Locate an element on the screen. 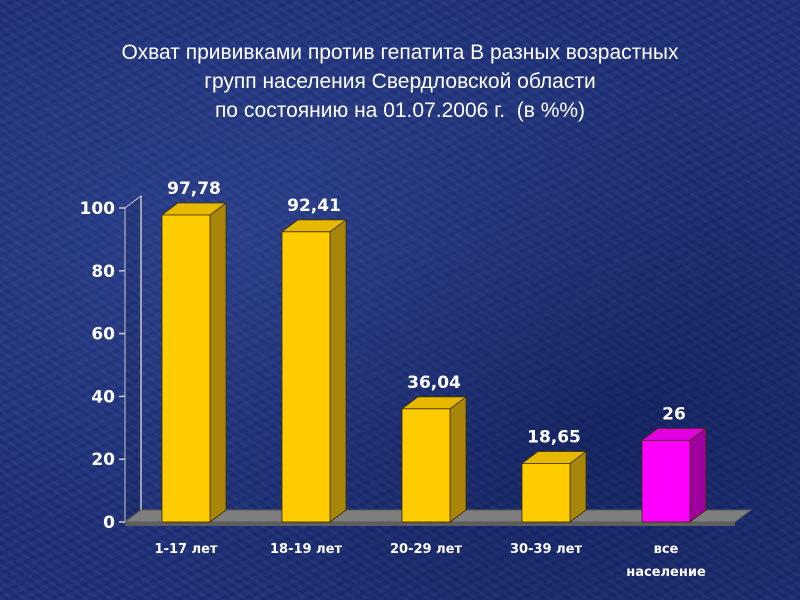  y-tick-label: 100 is located at coordinates (98, 209).